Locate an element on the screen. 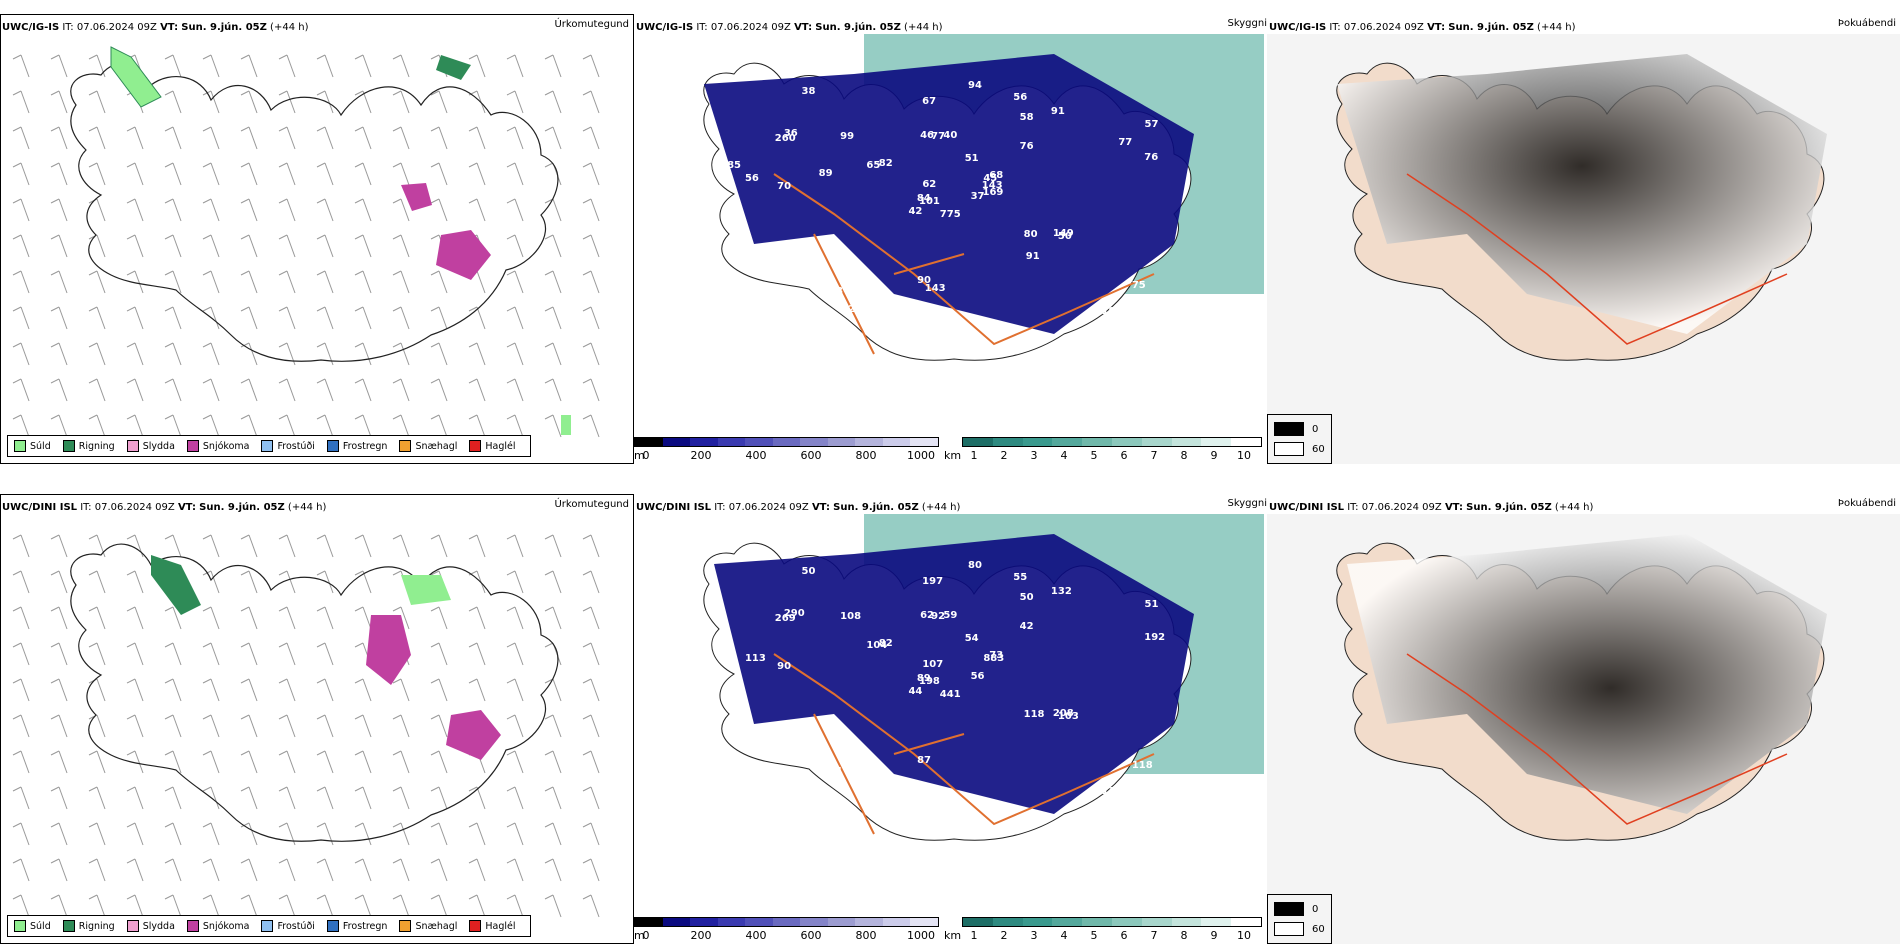 The image size is (1900, 950). colorbar-tick: 800 is located at coordinates (866, 455).